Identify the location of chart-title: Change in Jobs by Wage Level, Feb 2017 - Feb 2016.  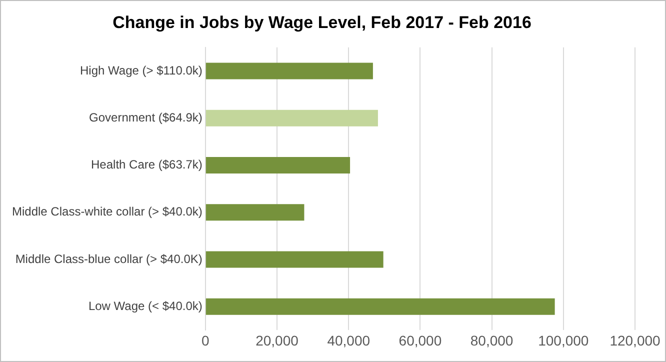
(322, 22).